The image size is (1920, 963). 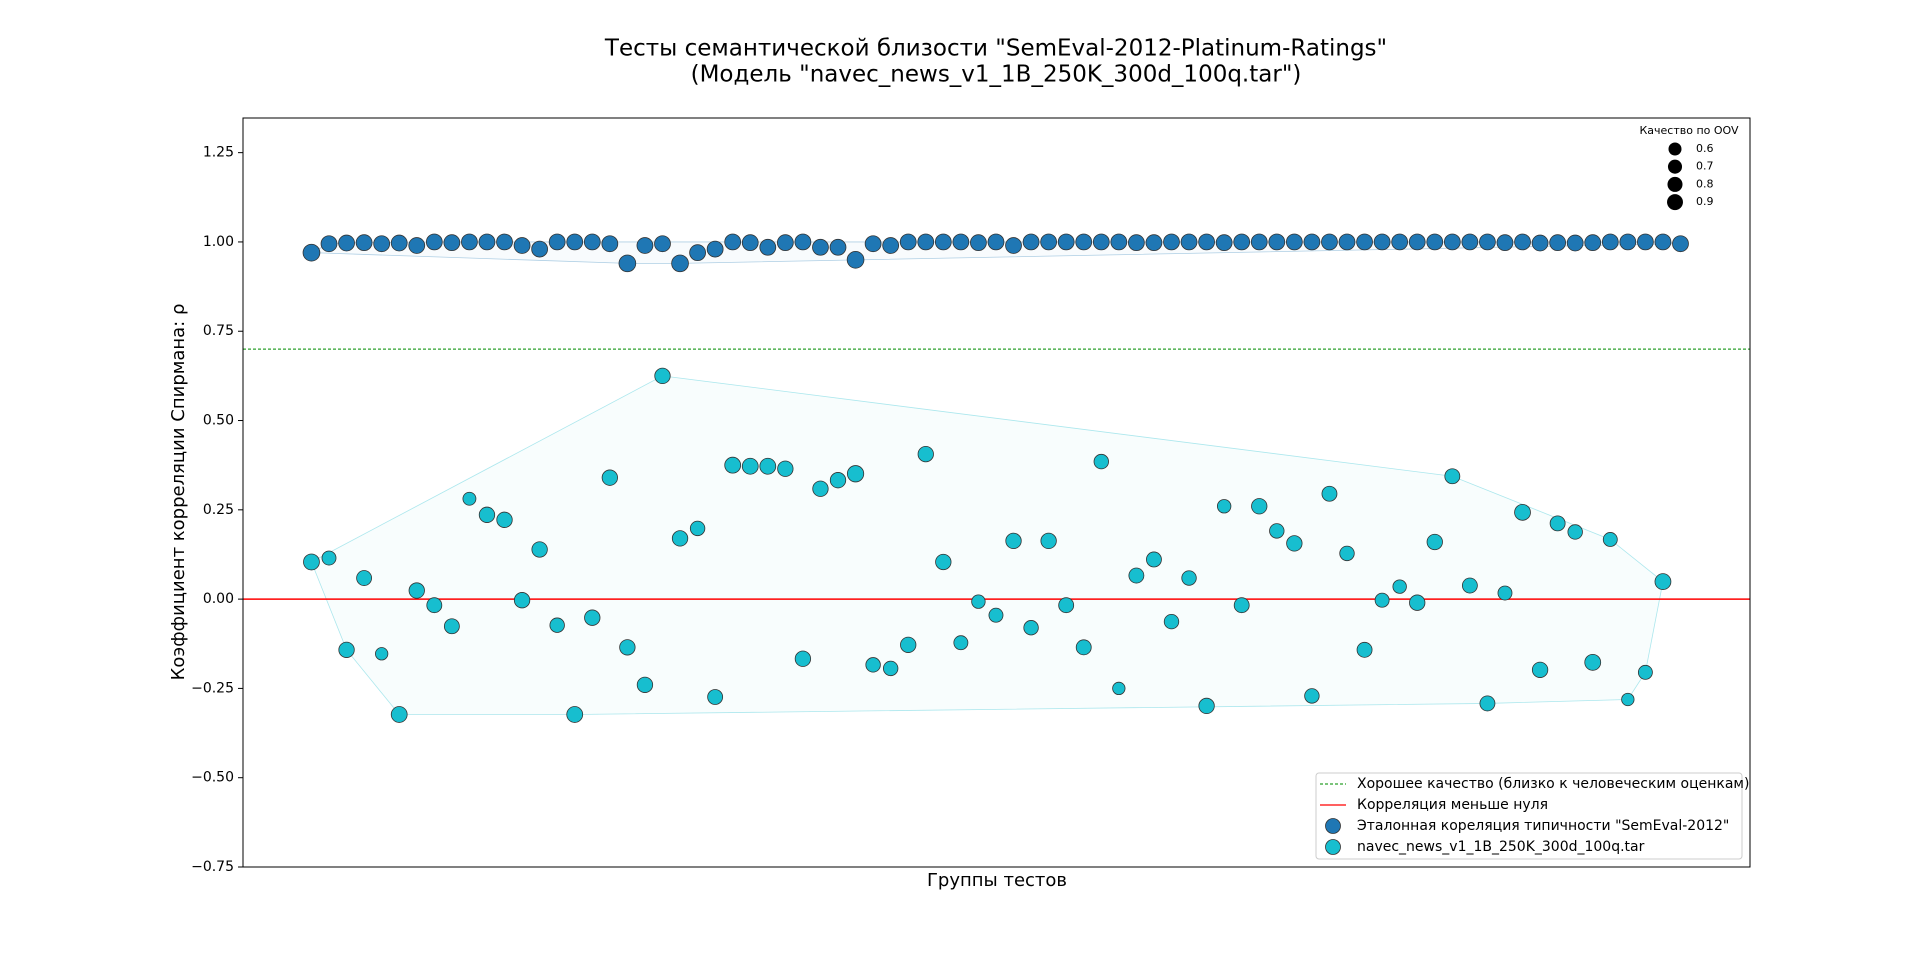 I want to click on y-tick-label: 0.75, so click(x=218, y=331).